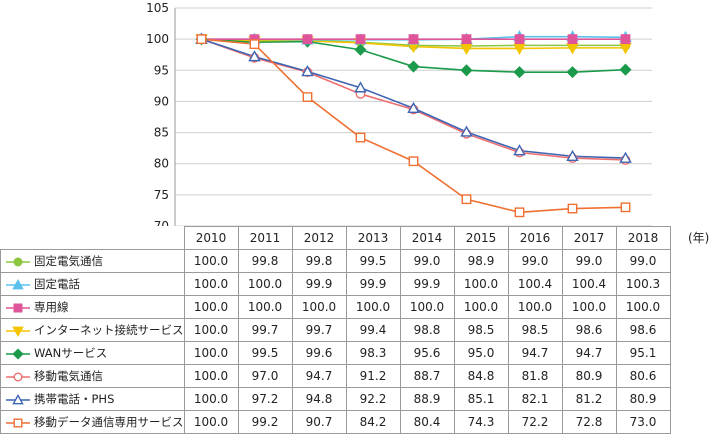 This screenshot has height=438, width=711. I want to click on data-label: 98.3, so click(373, 353).